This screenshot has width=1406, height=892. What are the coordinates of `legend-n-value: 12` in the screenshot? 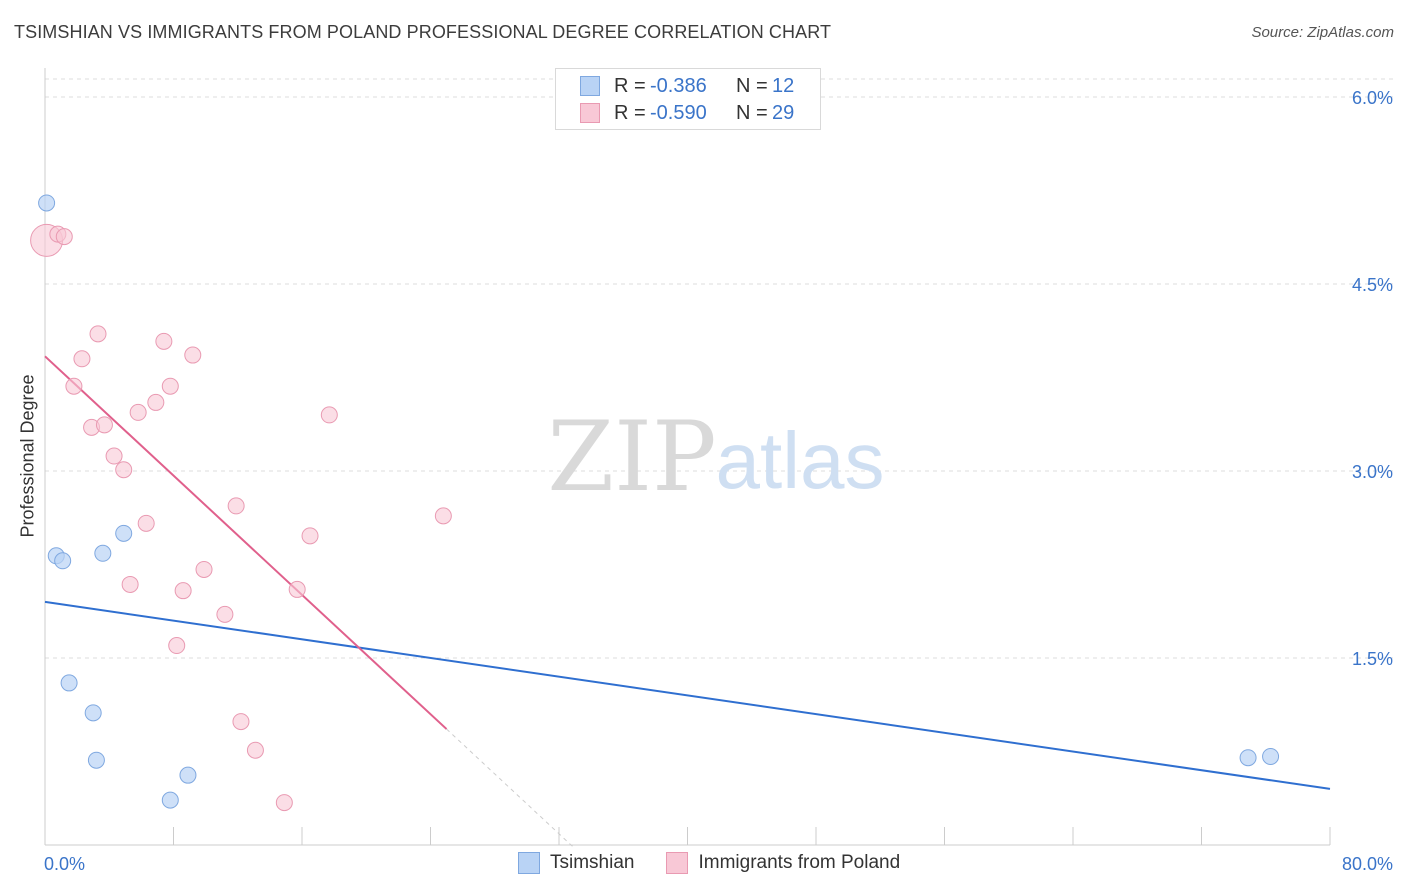 It's located at (783, 85).